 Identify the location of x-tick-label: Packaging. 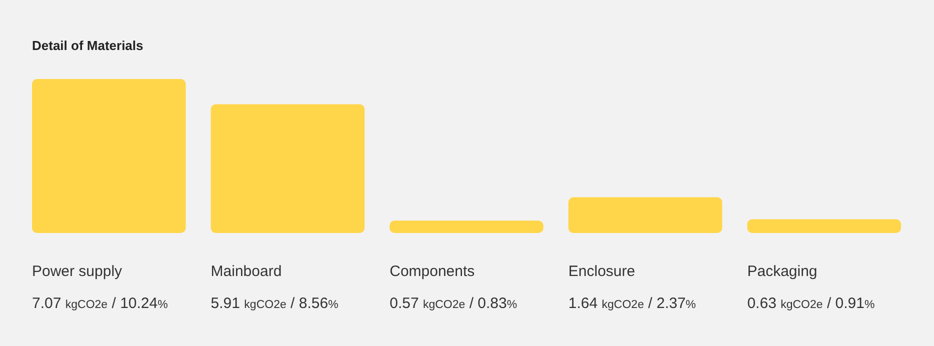
(782, 271).